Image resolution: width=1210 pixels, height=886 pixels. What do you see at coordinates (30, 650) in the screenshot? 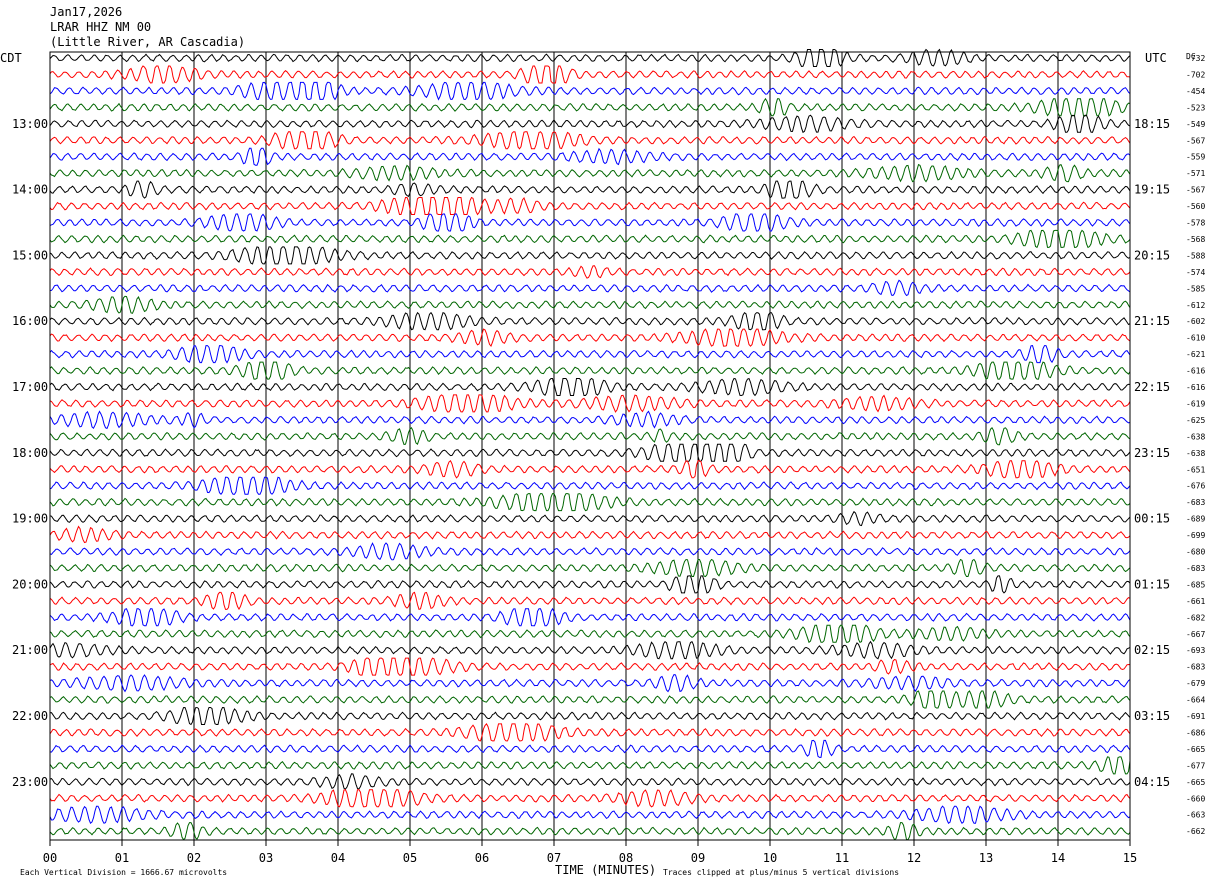
I see `left-hour-label: 21:00` at bounding box center [30, 650].